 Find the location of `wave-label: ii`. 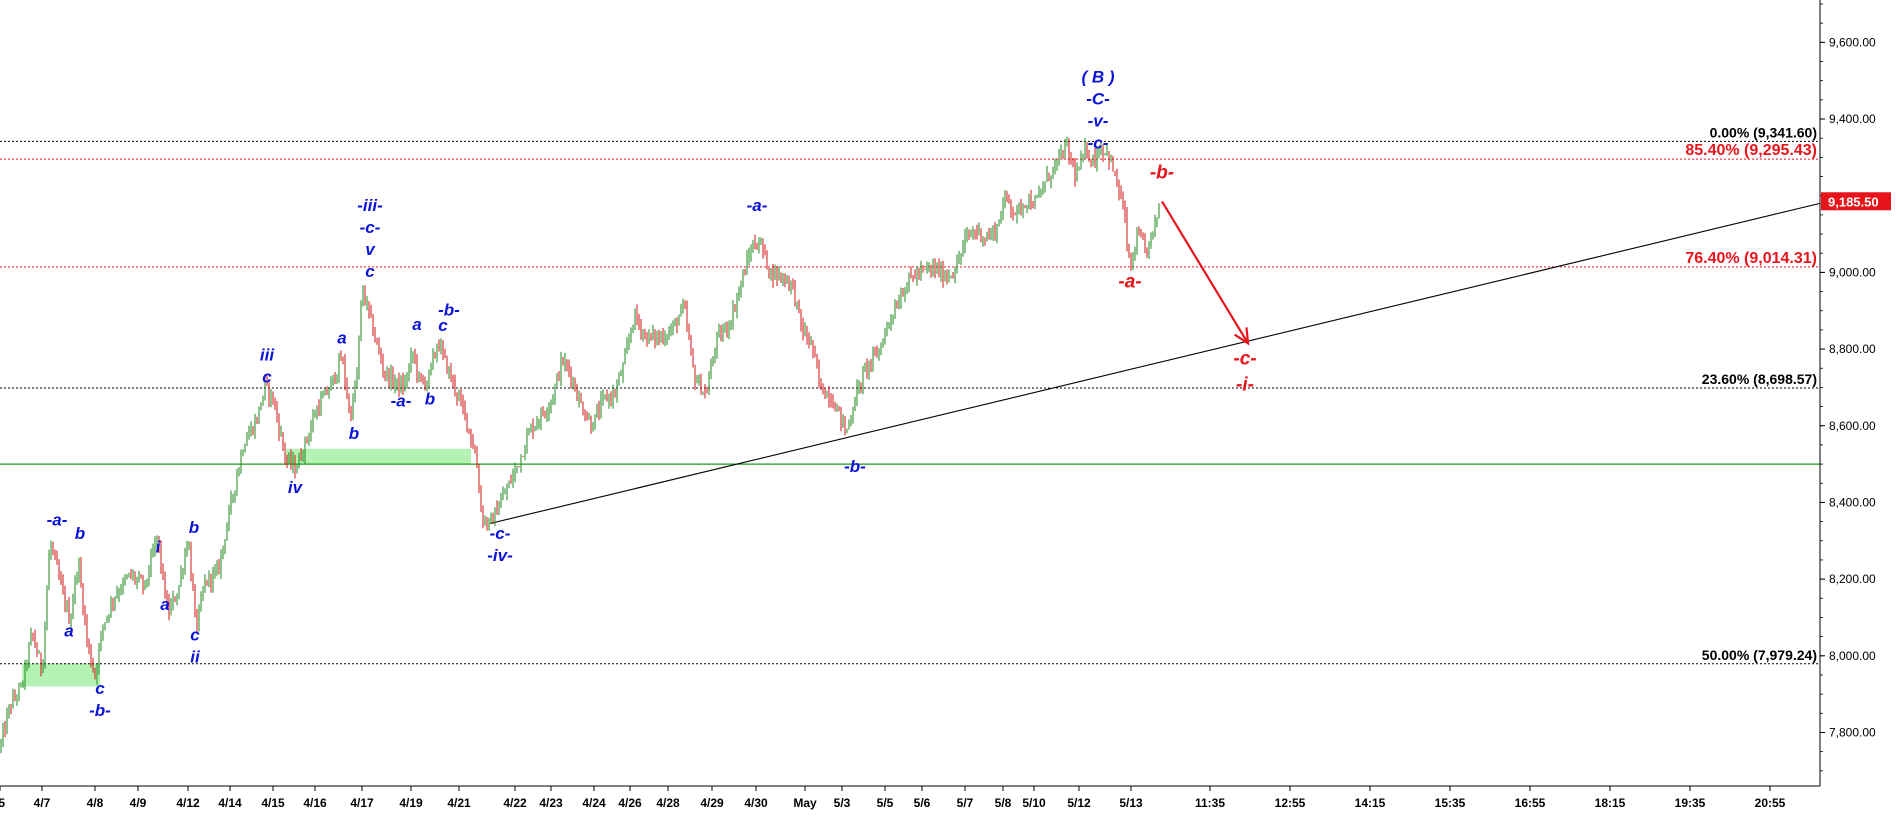

wave-label: ii is located at coordinates (195, 656).